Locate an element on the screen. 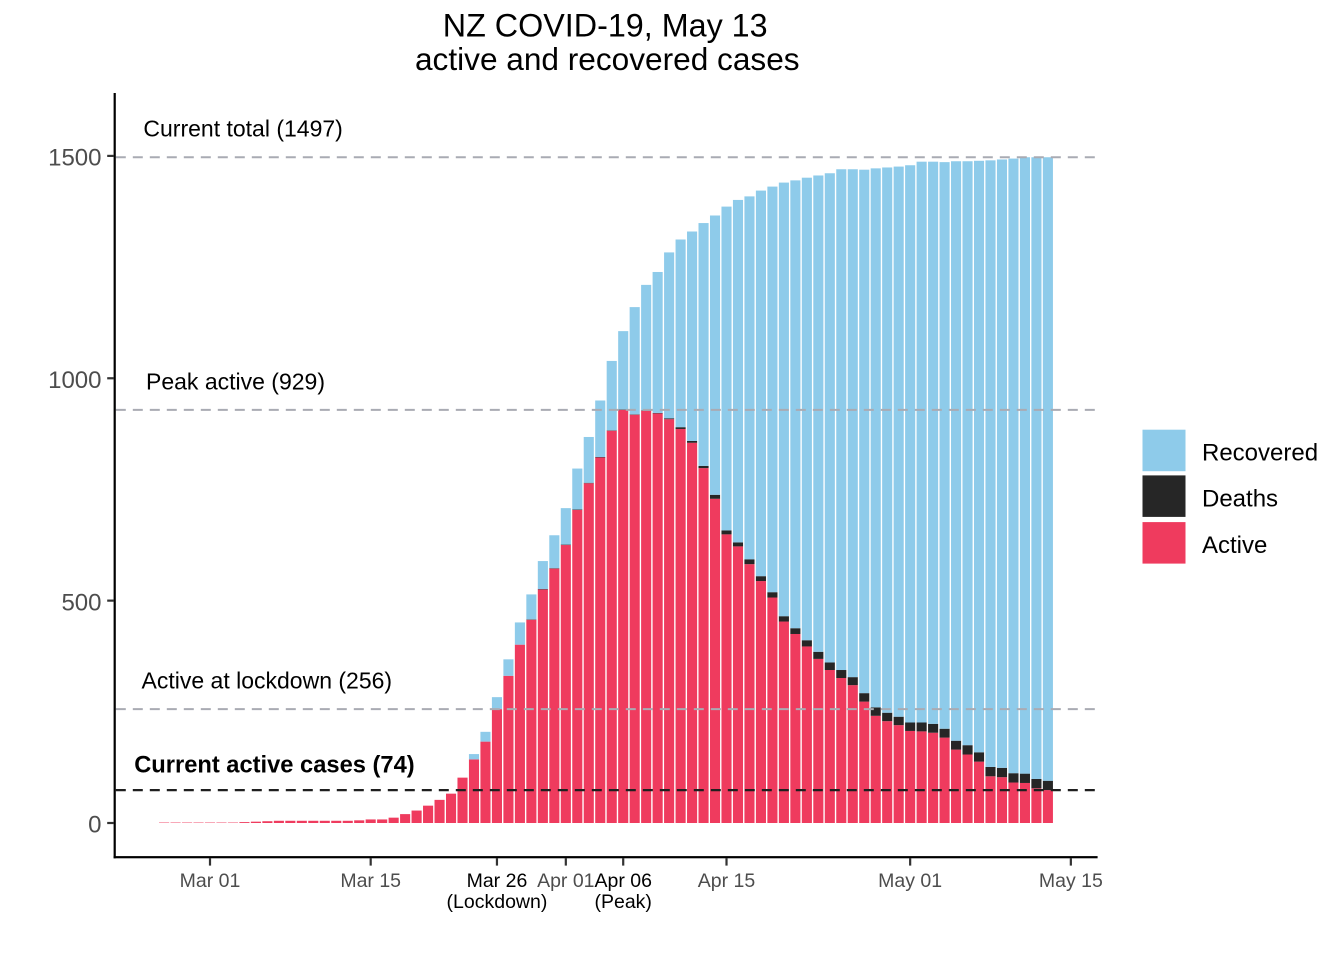  svg-text: May 15 is located at coordinates (1071, 881).